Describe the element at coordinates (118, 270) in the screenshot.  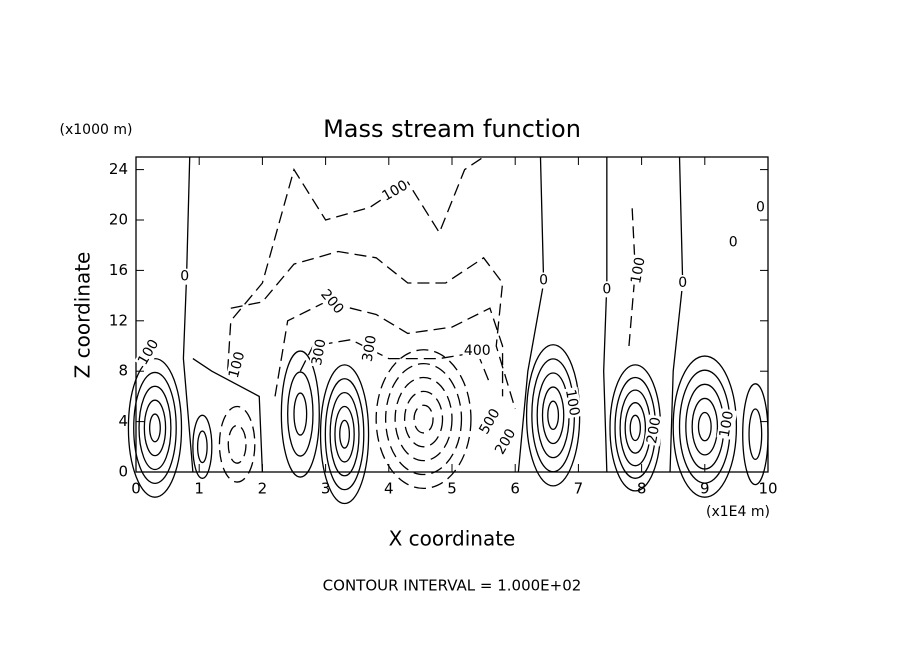
I see `y-tick-label: 16` at that location.